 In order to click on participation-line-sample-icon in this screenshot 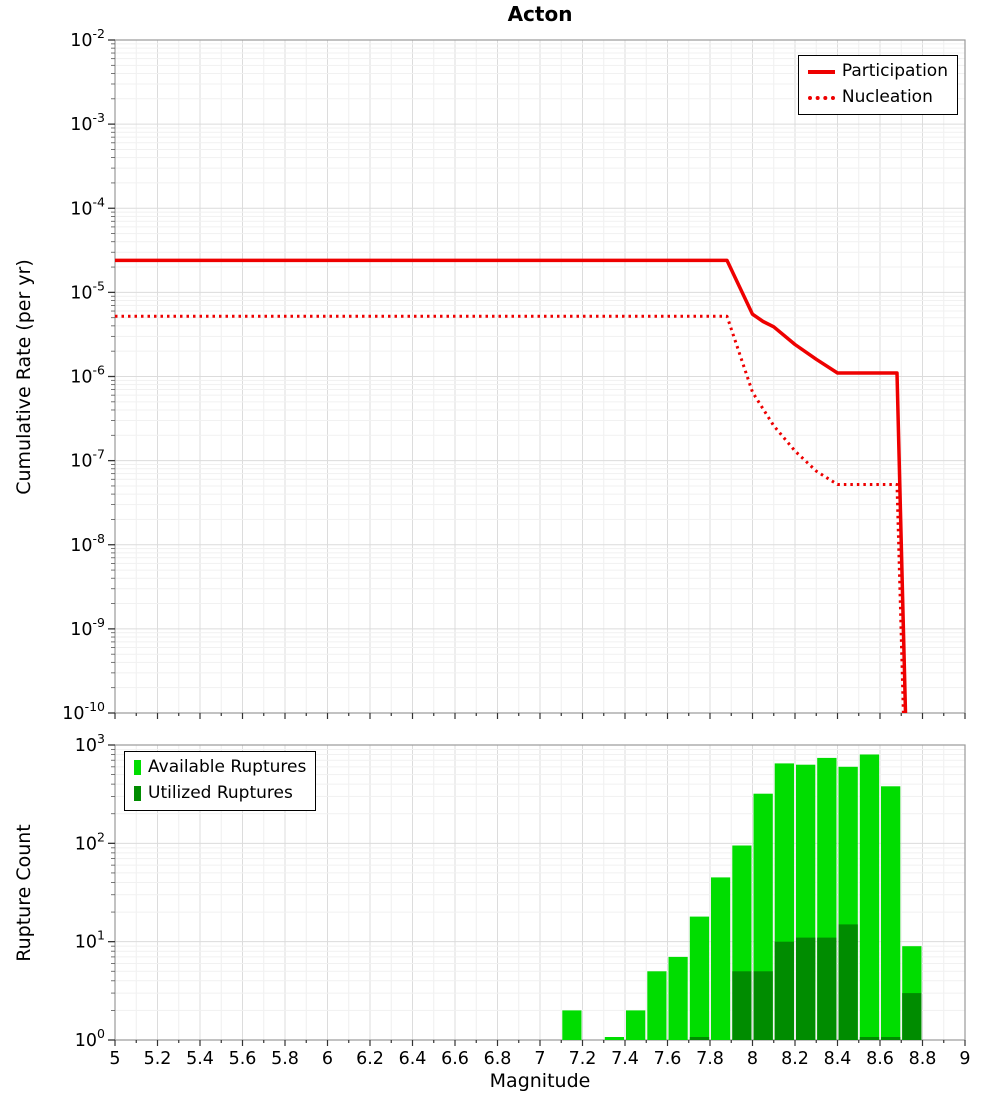, I will do `click(821, 71)`.